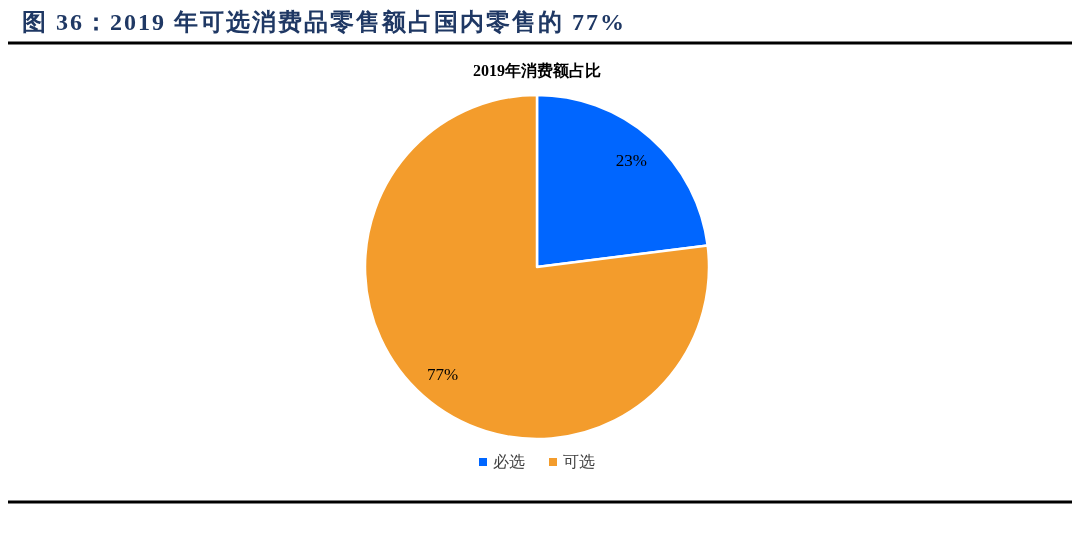 The height and width of the screenshot is (547, 1080). What do you see at coordinates (537, 70) in the screenshot?
I see `chart-subtitle: 2019年消费额占比` at bounding box center [537, 70].